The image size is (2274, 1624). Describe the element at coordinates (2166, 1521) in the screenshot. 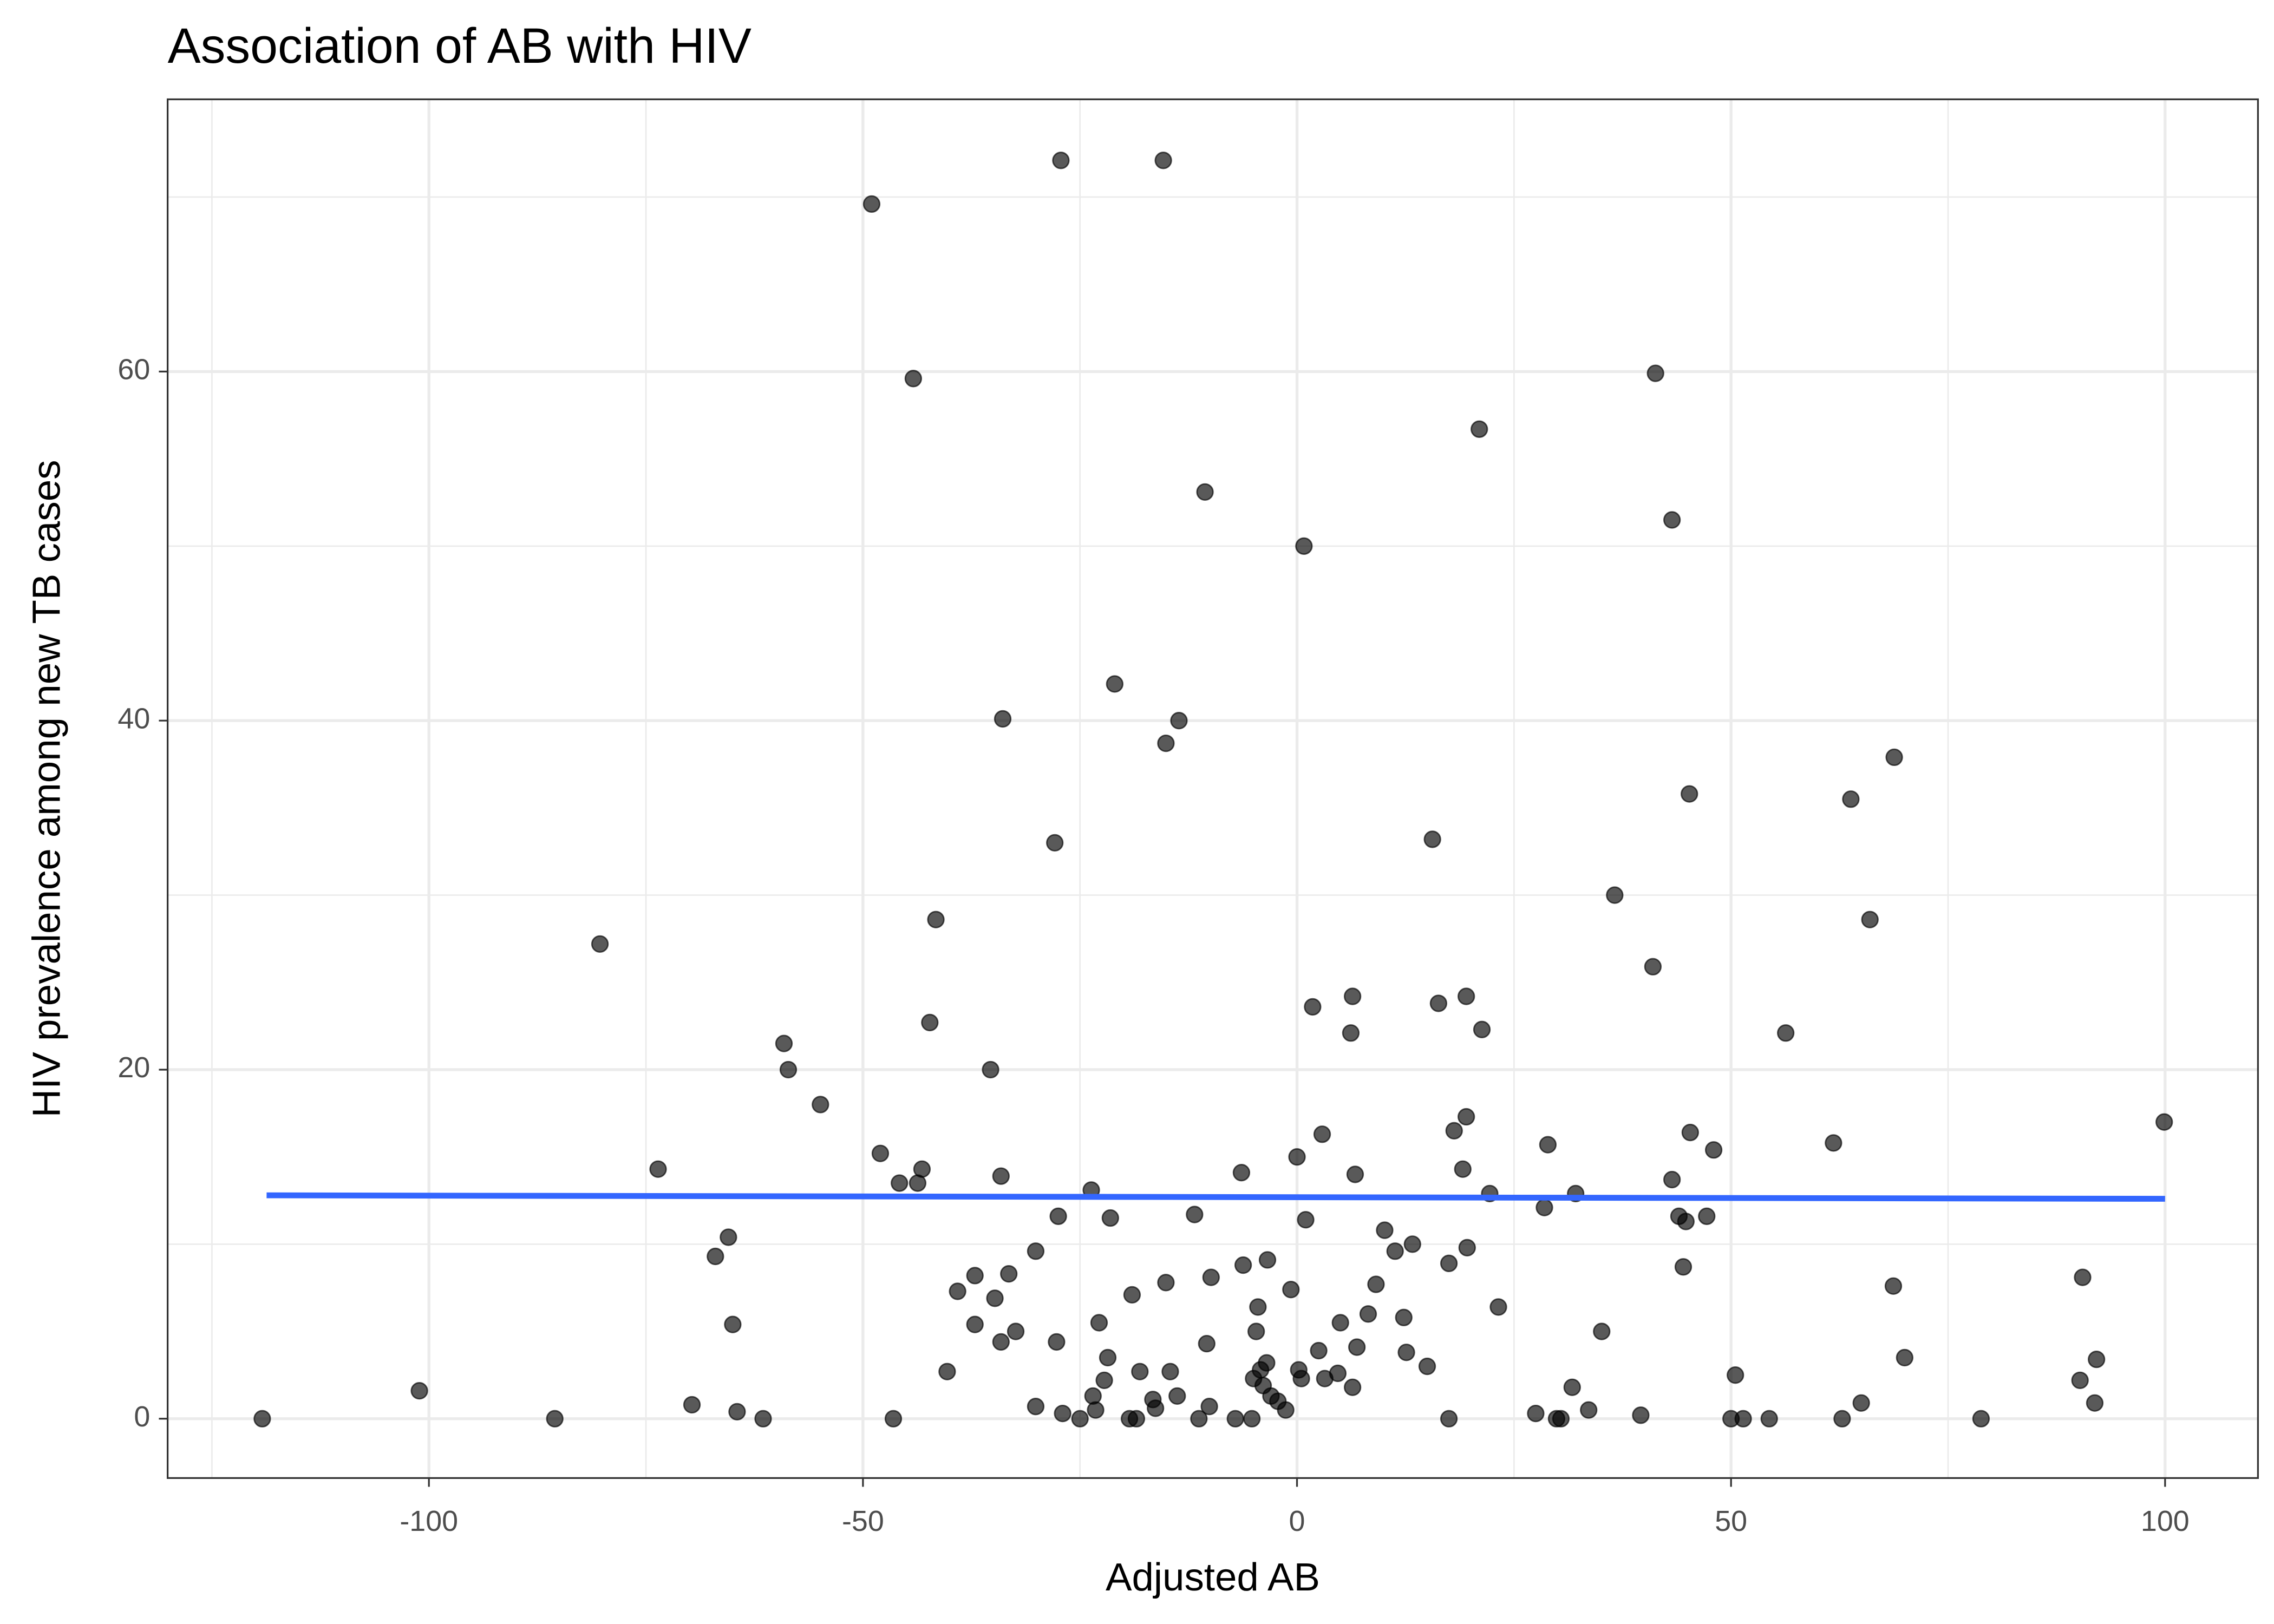

I see `x-tick-label: 100` at that location.